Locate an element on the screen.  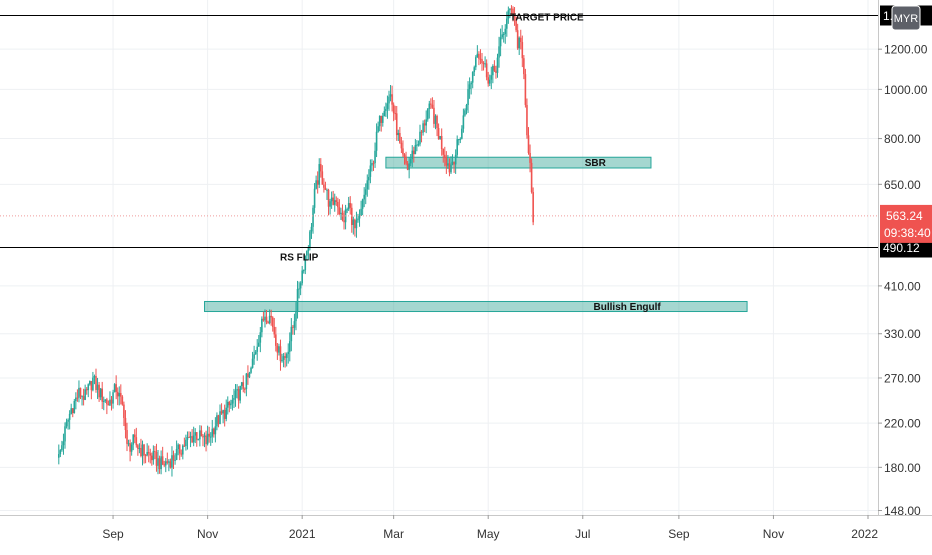
x-axis: Sep Nov 2021 Mar May Jul Sep Nov 2022 is located at coordinates (490, 528).